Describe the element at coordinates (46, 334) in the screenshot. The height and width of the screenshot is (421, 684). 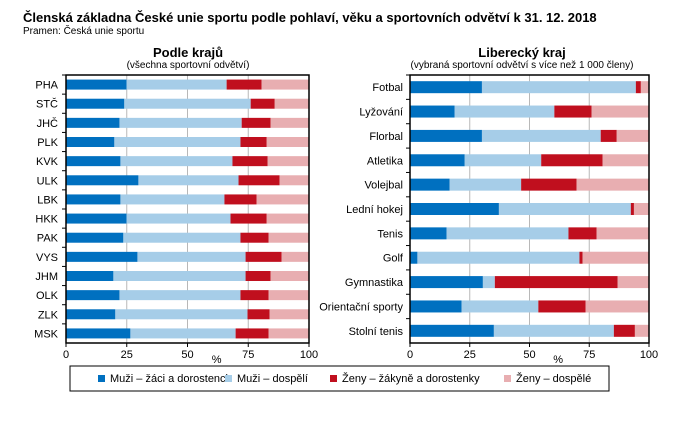
I see `category-label: MSK` at that location.